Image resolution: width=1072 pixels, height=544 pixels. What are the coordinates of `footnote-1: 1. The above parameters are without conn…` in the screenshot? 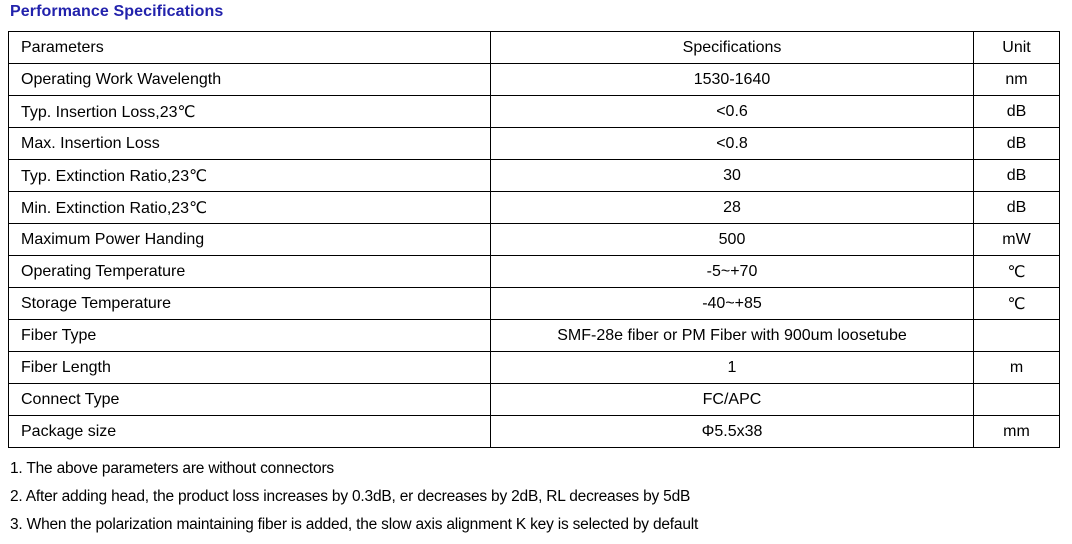 It's located at (172, 468).